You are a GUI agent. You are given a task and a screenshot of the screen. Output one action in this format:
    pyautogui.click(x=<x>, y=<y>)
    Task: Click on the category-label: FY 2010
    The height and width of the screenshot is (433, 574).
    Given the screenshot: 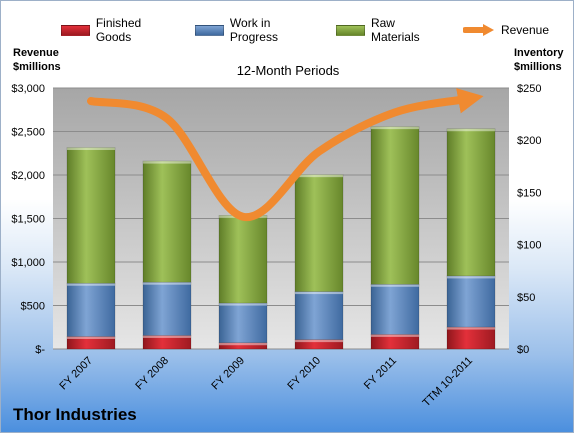 What is the action you would take?
    pyautogui.click(x=304, y=374)
    